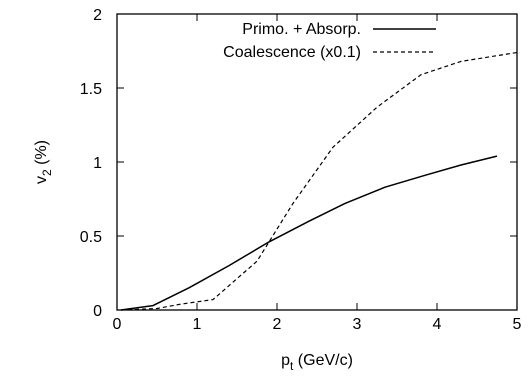 The image size is (528, 379). Describe the element at coordinates (277, 324) in the screenshot. I see `x-tick-label: 2` at that location.